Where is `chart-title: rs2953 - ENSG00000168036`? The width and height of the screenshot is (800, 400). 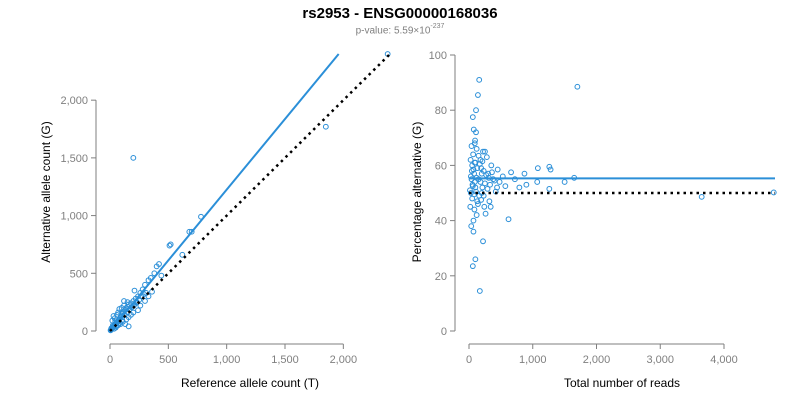 chart-title: rs2953 - ENSG00000168036 is located at coordinates (400, 13).